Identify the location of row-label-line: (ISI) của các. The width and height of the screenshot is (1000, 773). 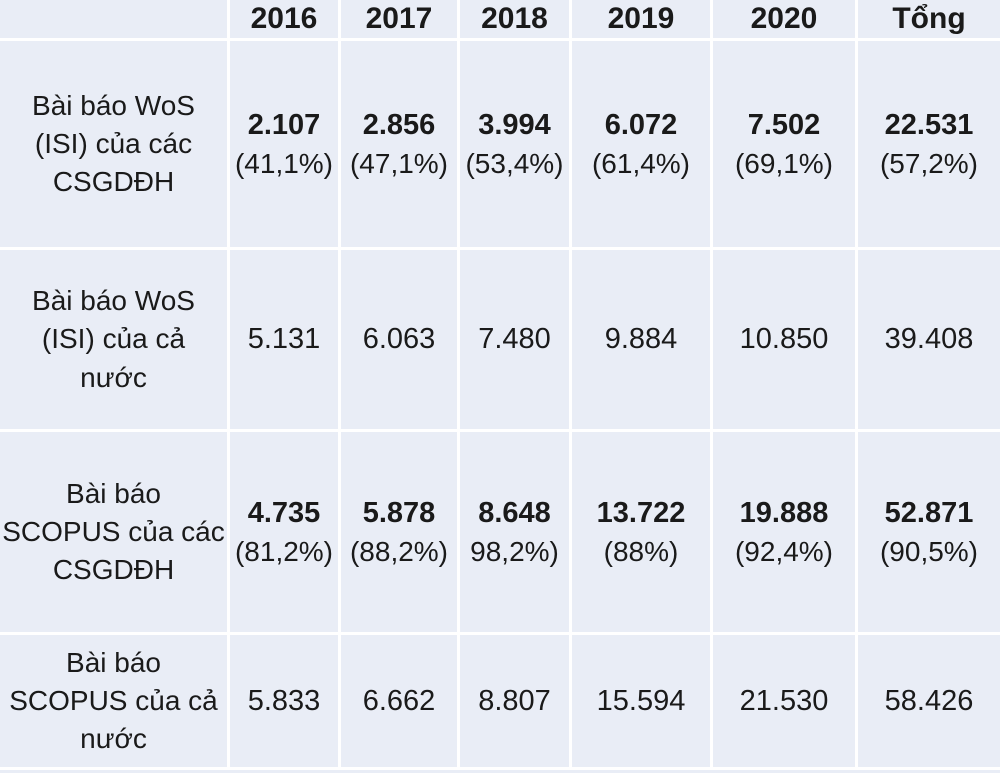
(113, 143).